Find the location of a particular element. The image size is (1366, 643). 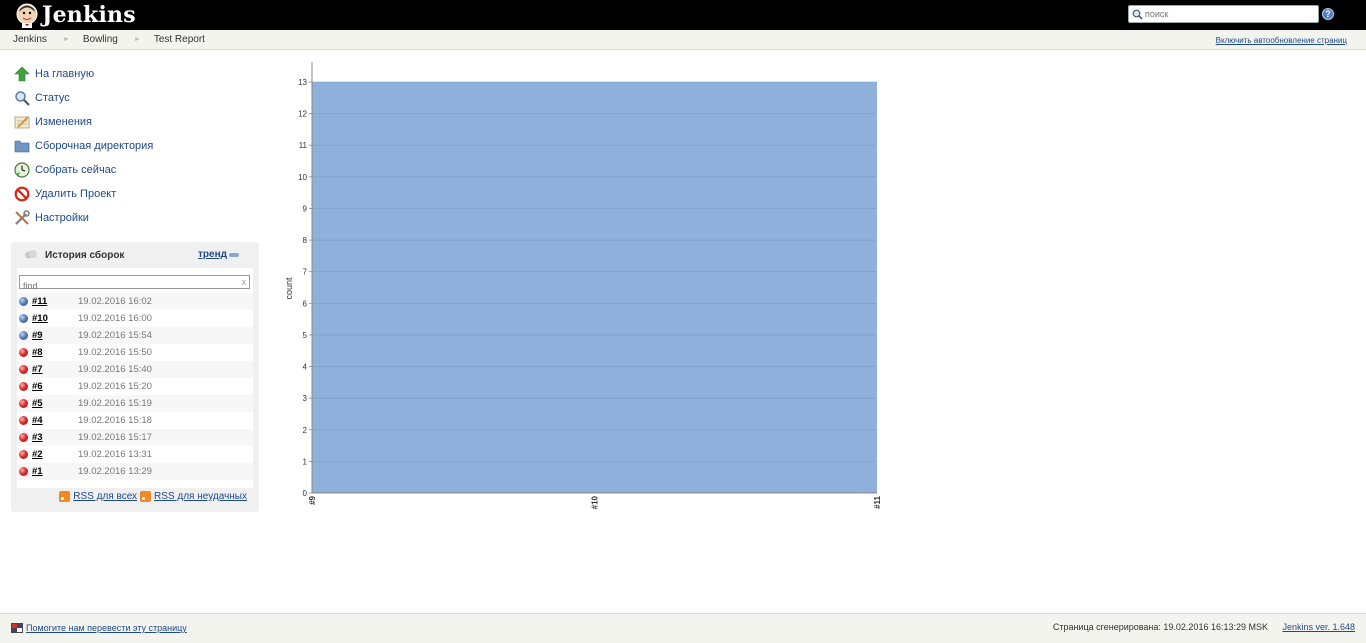

jenkins-logo: Jenkins is located at coordinates (75, 15).